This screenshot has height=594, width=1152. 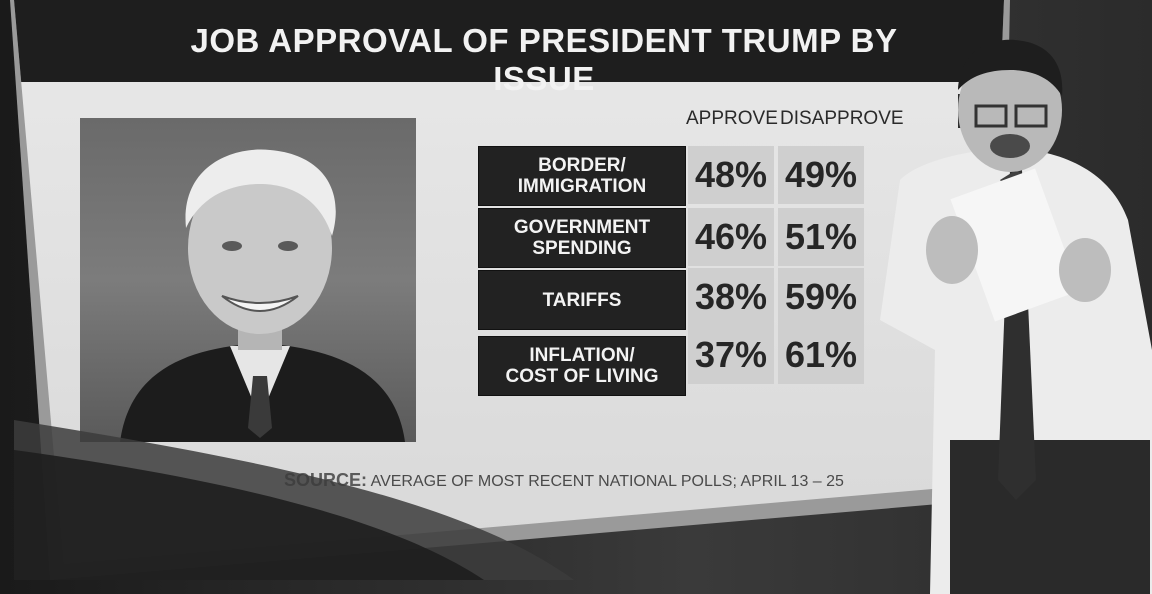 What do you see at coordinates (731, 355) in the screenshot?
I see `cell-approve-inflation: 37%` at bounding box center [731, 355].